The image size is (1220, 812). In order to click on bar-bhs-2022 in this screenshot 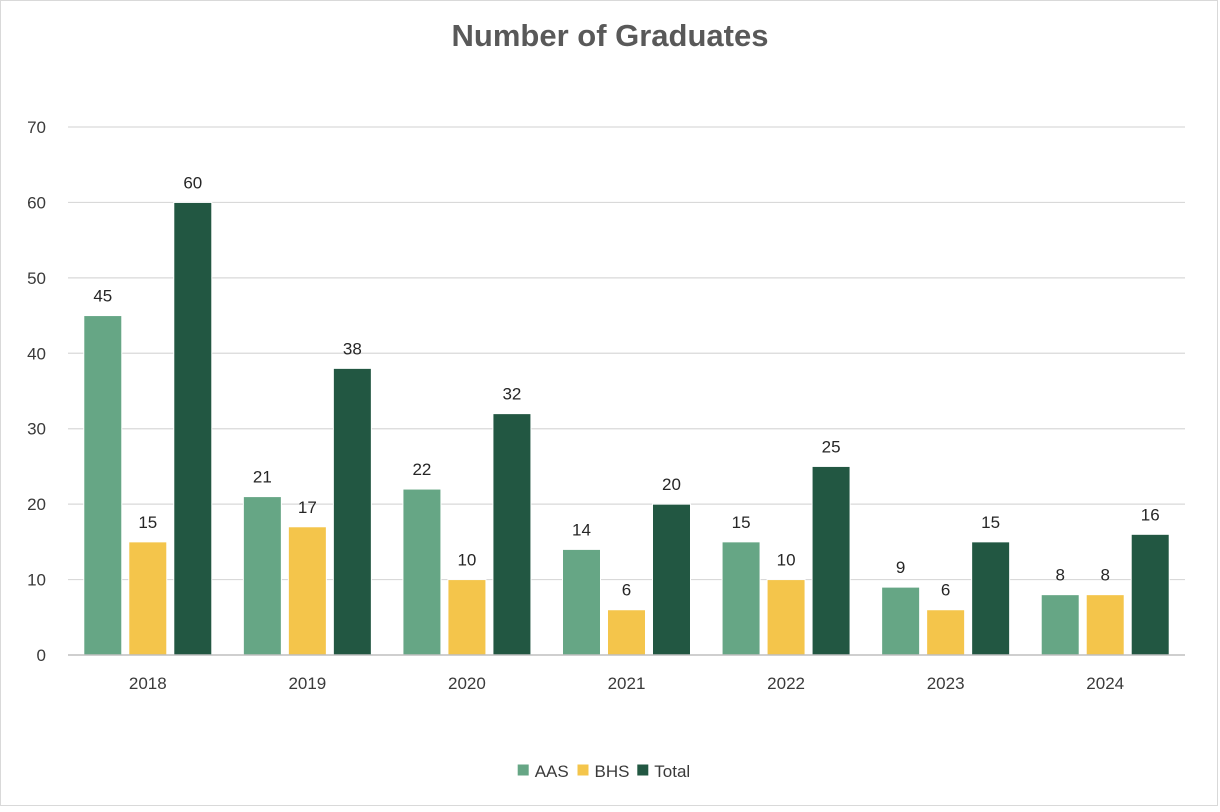, I will do `click(786, 617)`.